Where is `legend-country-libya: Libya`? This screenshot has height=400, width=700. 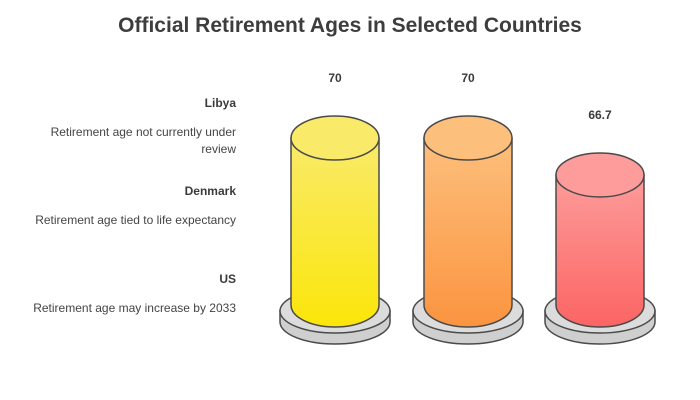 legend-country-libya: Libya is located at coordinates (220, 103).